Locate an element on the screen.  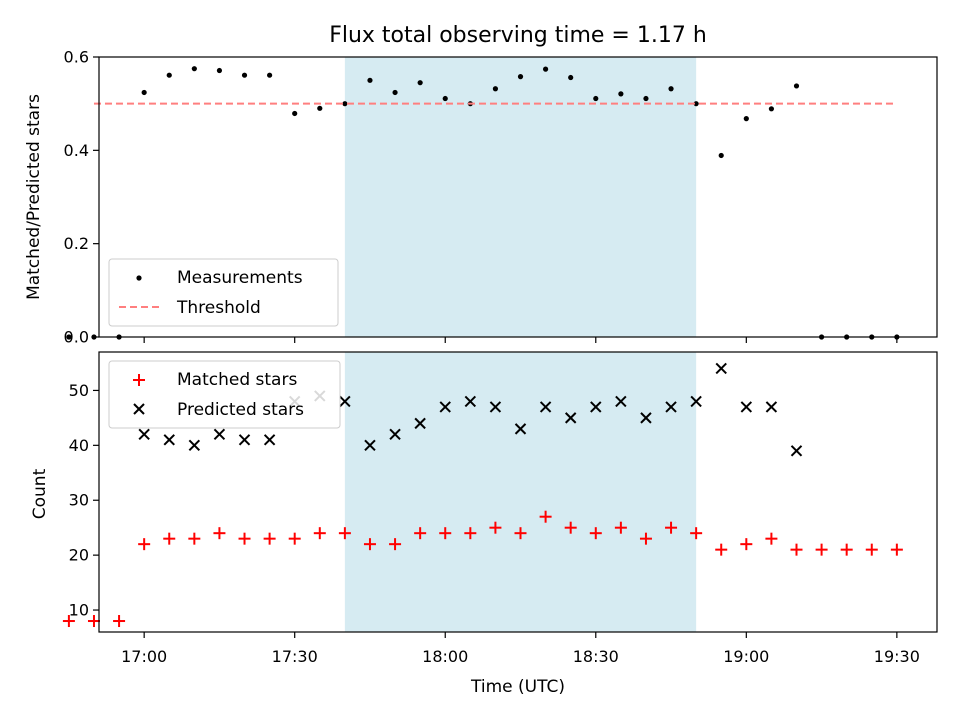
ratio-y-tick-label: 0.6 is located at coordinates (76, 57).